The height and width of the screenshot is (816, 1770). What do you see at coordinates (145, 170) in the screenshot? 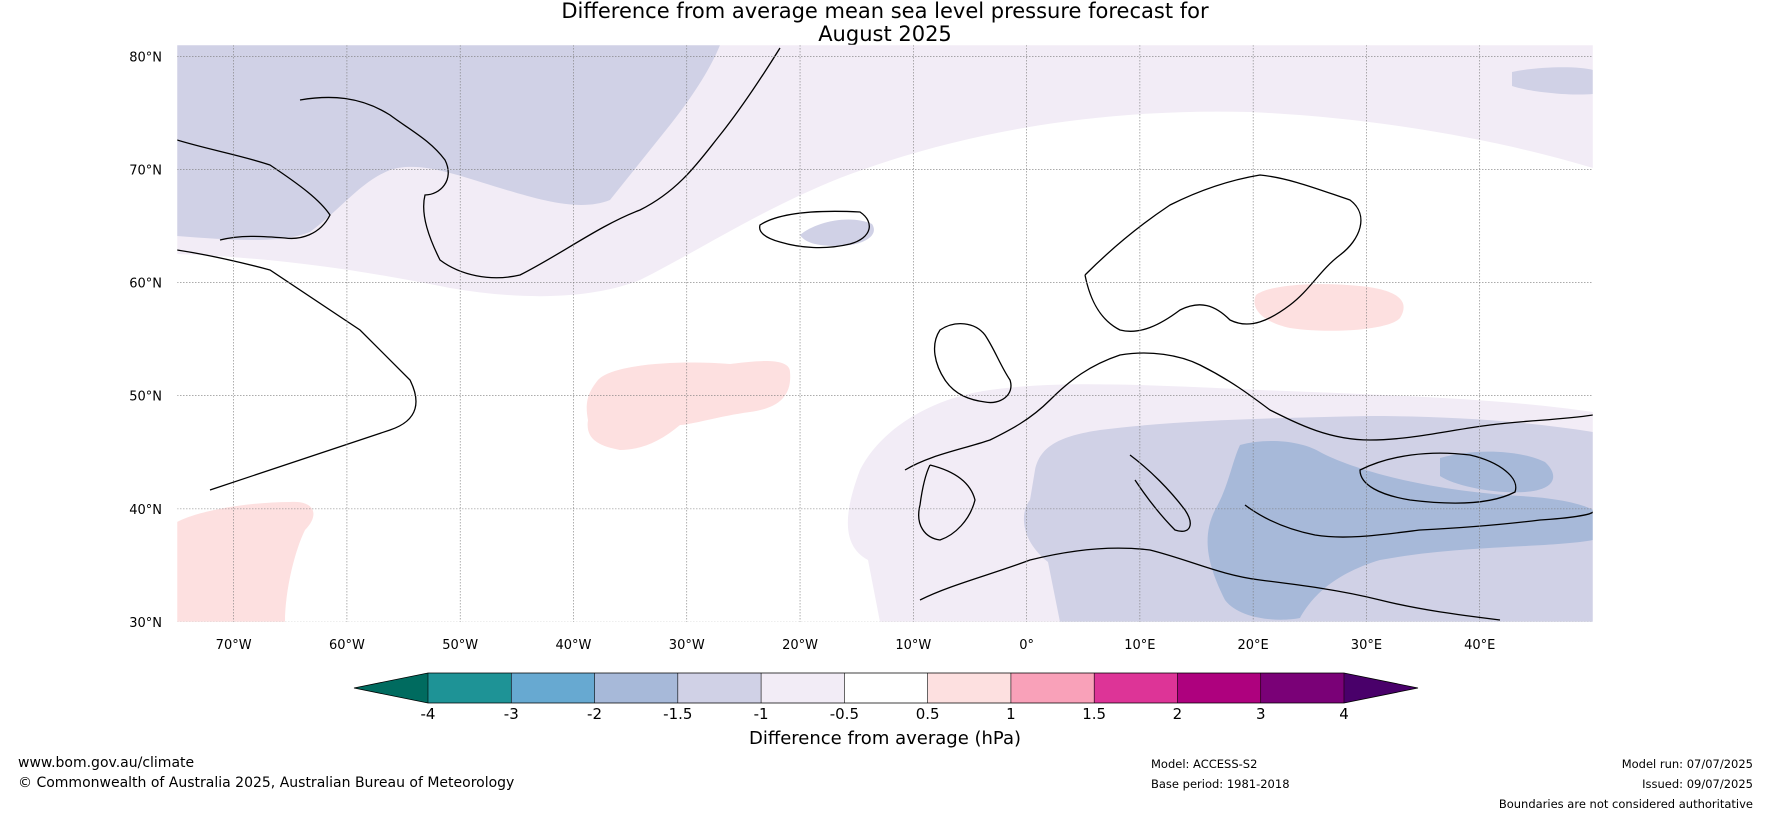
I see `latitude-label: 70°N` at bounding box center [145, 170].